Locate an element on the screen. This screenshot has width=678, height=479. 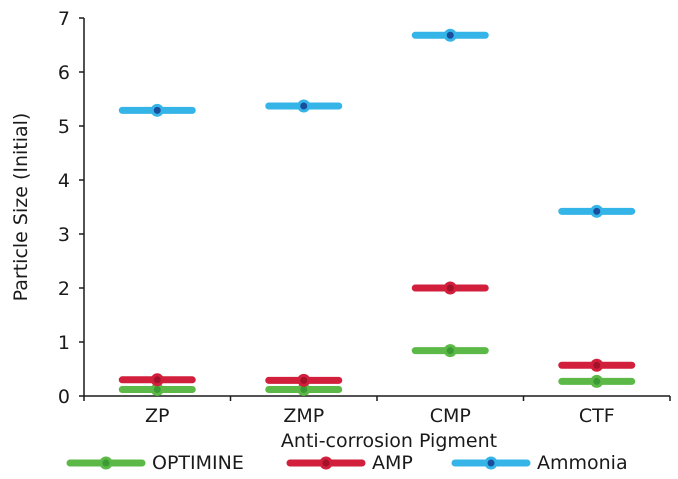
y-tick-label: 1 is located at coordinates (64, 343).